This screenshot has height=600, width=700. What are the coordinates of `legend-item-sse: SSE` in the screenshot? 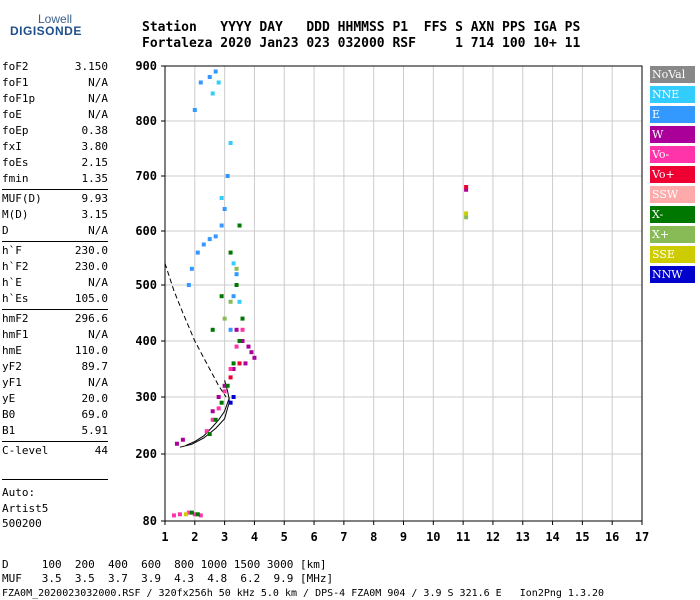 It's located at (672, 254).